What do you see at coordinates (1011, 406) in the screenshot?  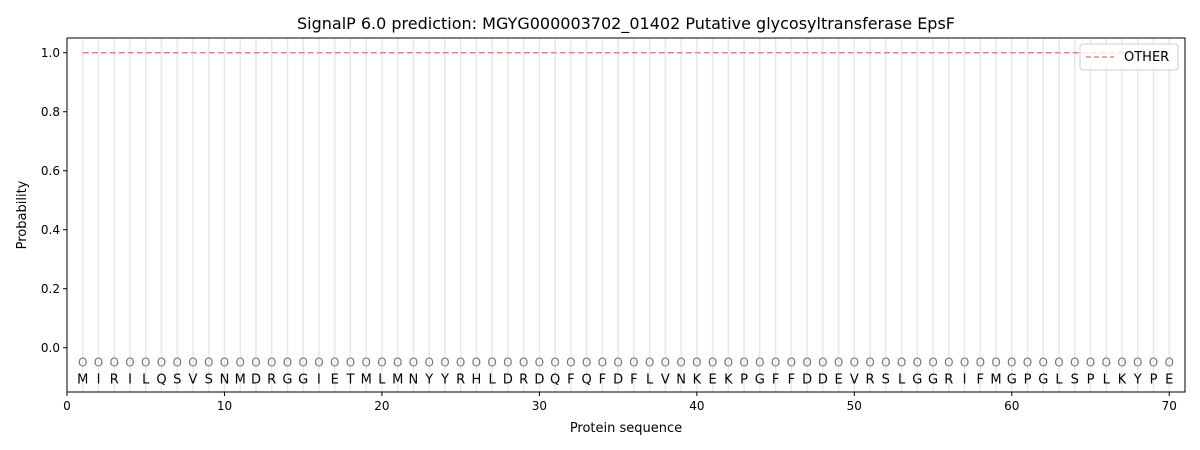 I see `x-tick-label: 60` at bounding box center [1011, 406].